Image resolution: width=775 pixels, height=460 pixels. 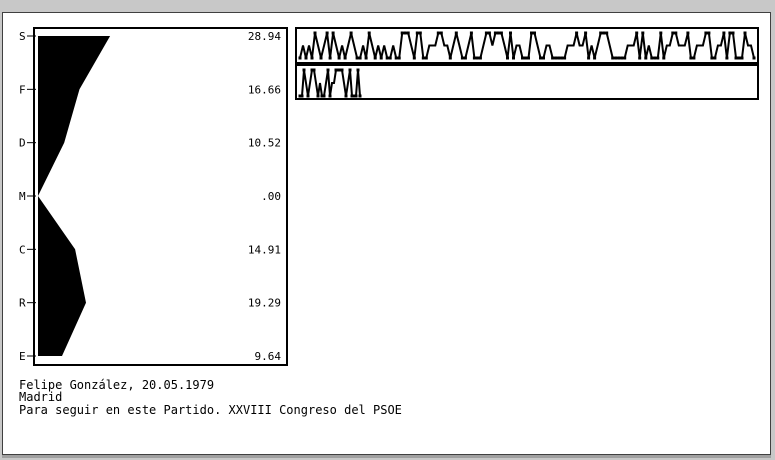 What do you see at coordinates (22, 36) in the screenshot?
I see `category-label-s: S` at bounding box center [22, 36].